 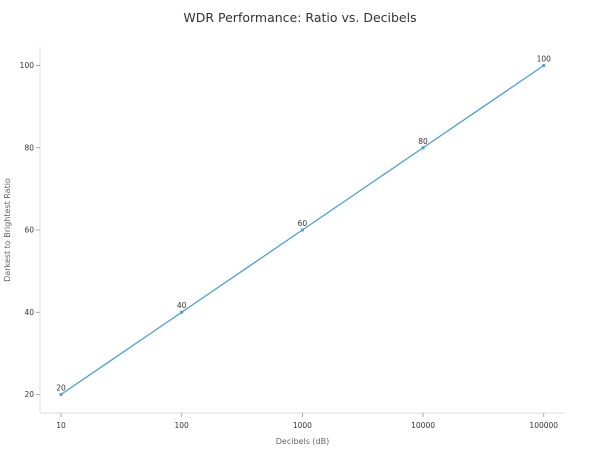 What do you see at coordinates (302, 425) in the screenshot?
I see `x-tick-label: 1000` at bounding box center [302, 425].